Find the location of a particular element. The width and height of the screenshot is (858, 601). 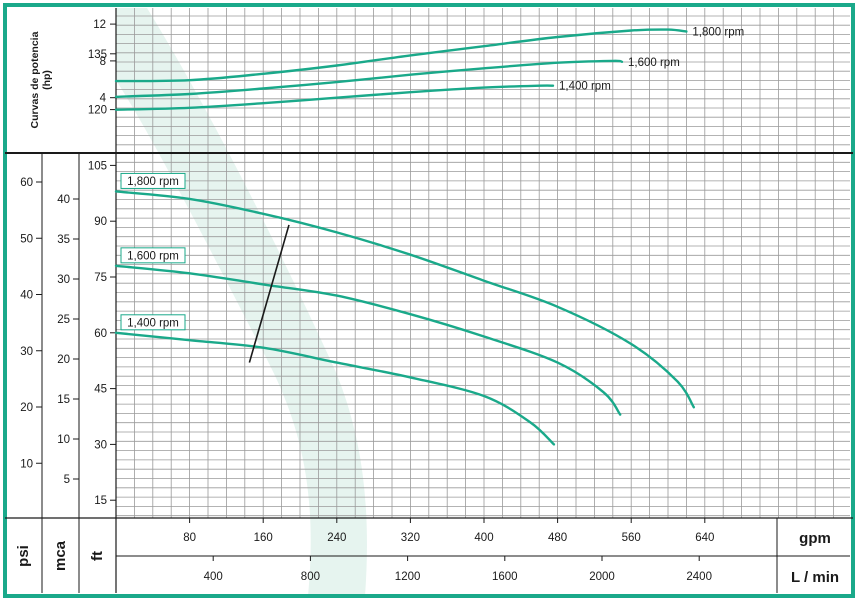

head-curve-label-1: 1,600 rpm is located at coordinates (153, 255).